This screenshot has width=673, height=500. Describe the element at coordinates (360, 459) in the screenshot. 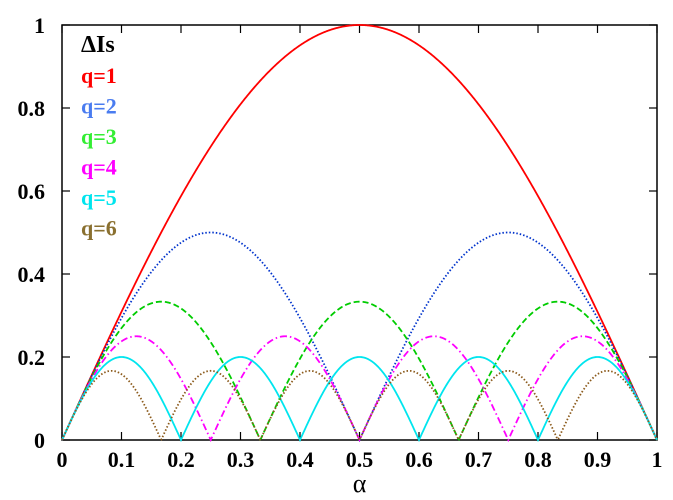

I see `x-tick-label: 0.5` at that location.